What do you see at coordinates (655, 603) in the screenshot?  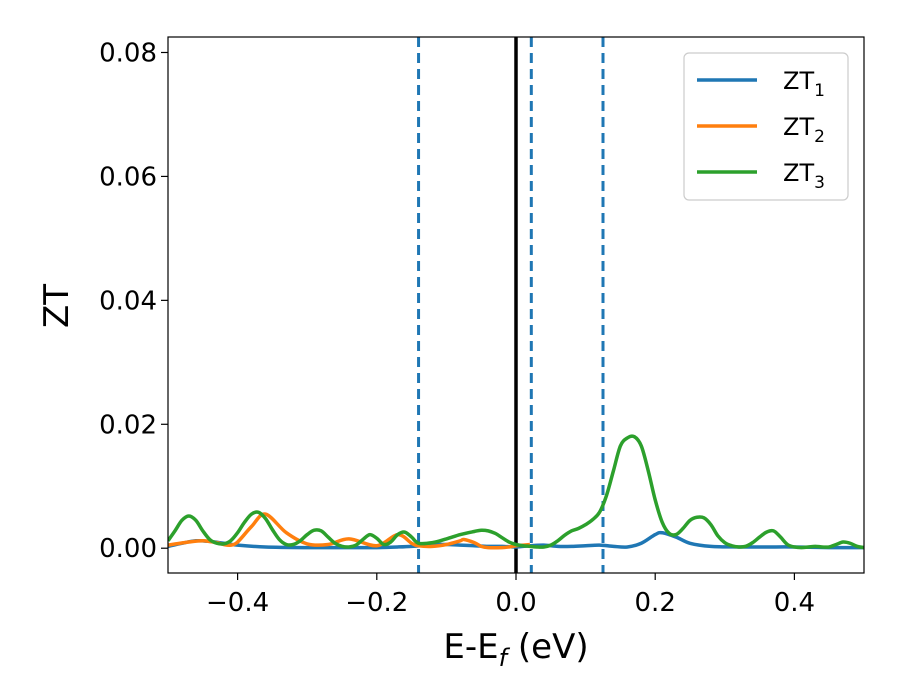 I see `x-tick-label: 0.2` at bounding box center [655, 603].